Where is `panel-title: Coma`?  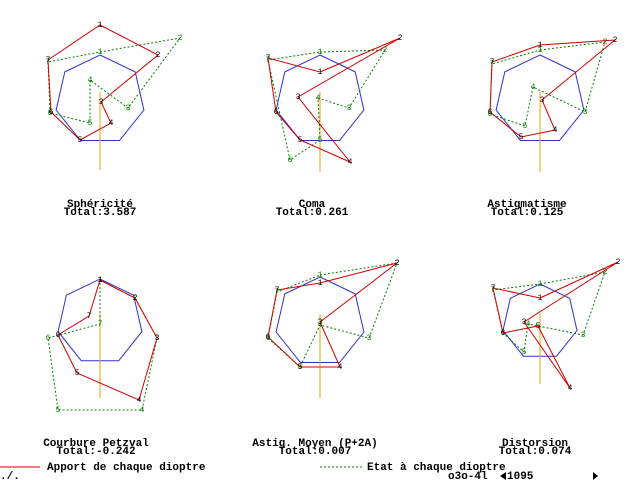
panel-title: Coma is located at coordinates (312, 205).